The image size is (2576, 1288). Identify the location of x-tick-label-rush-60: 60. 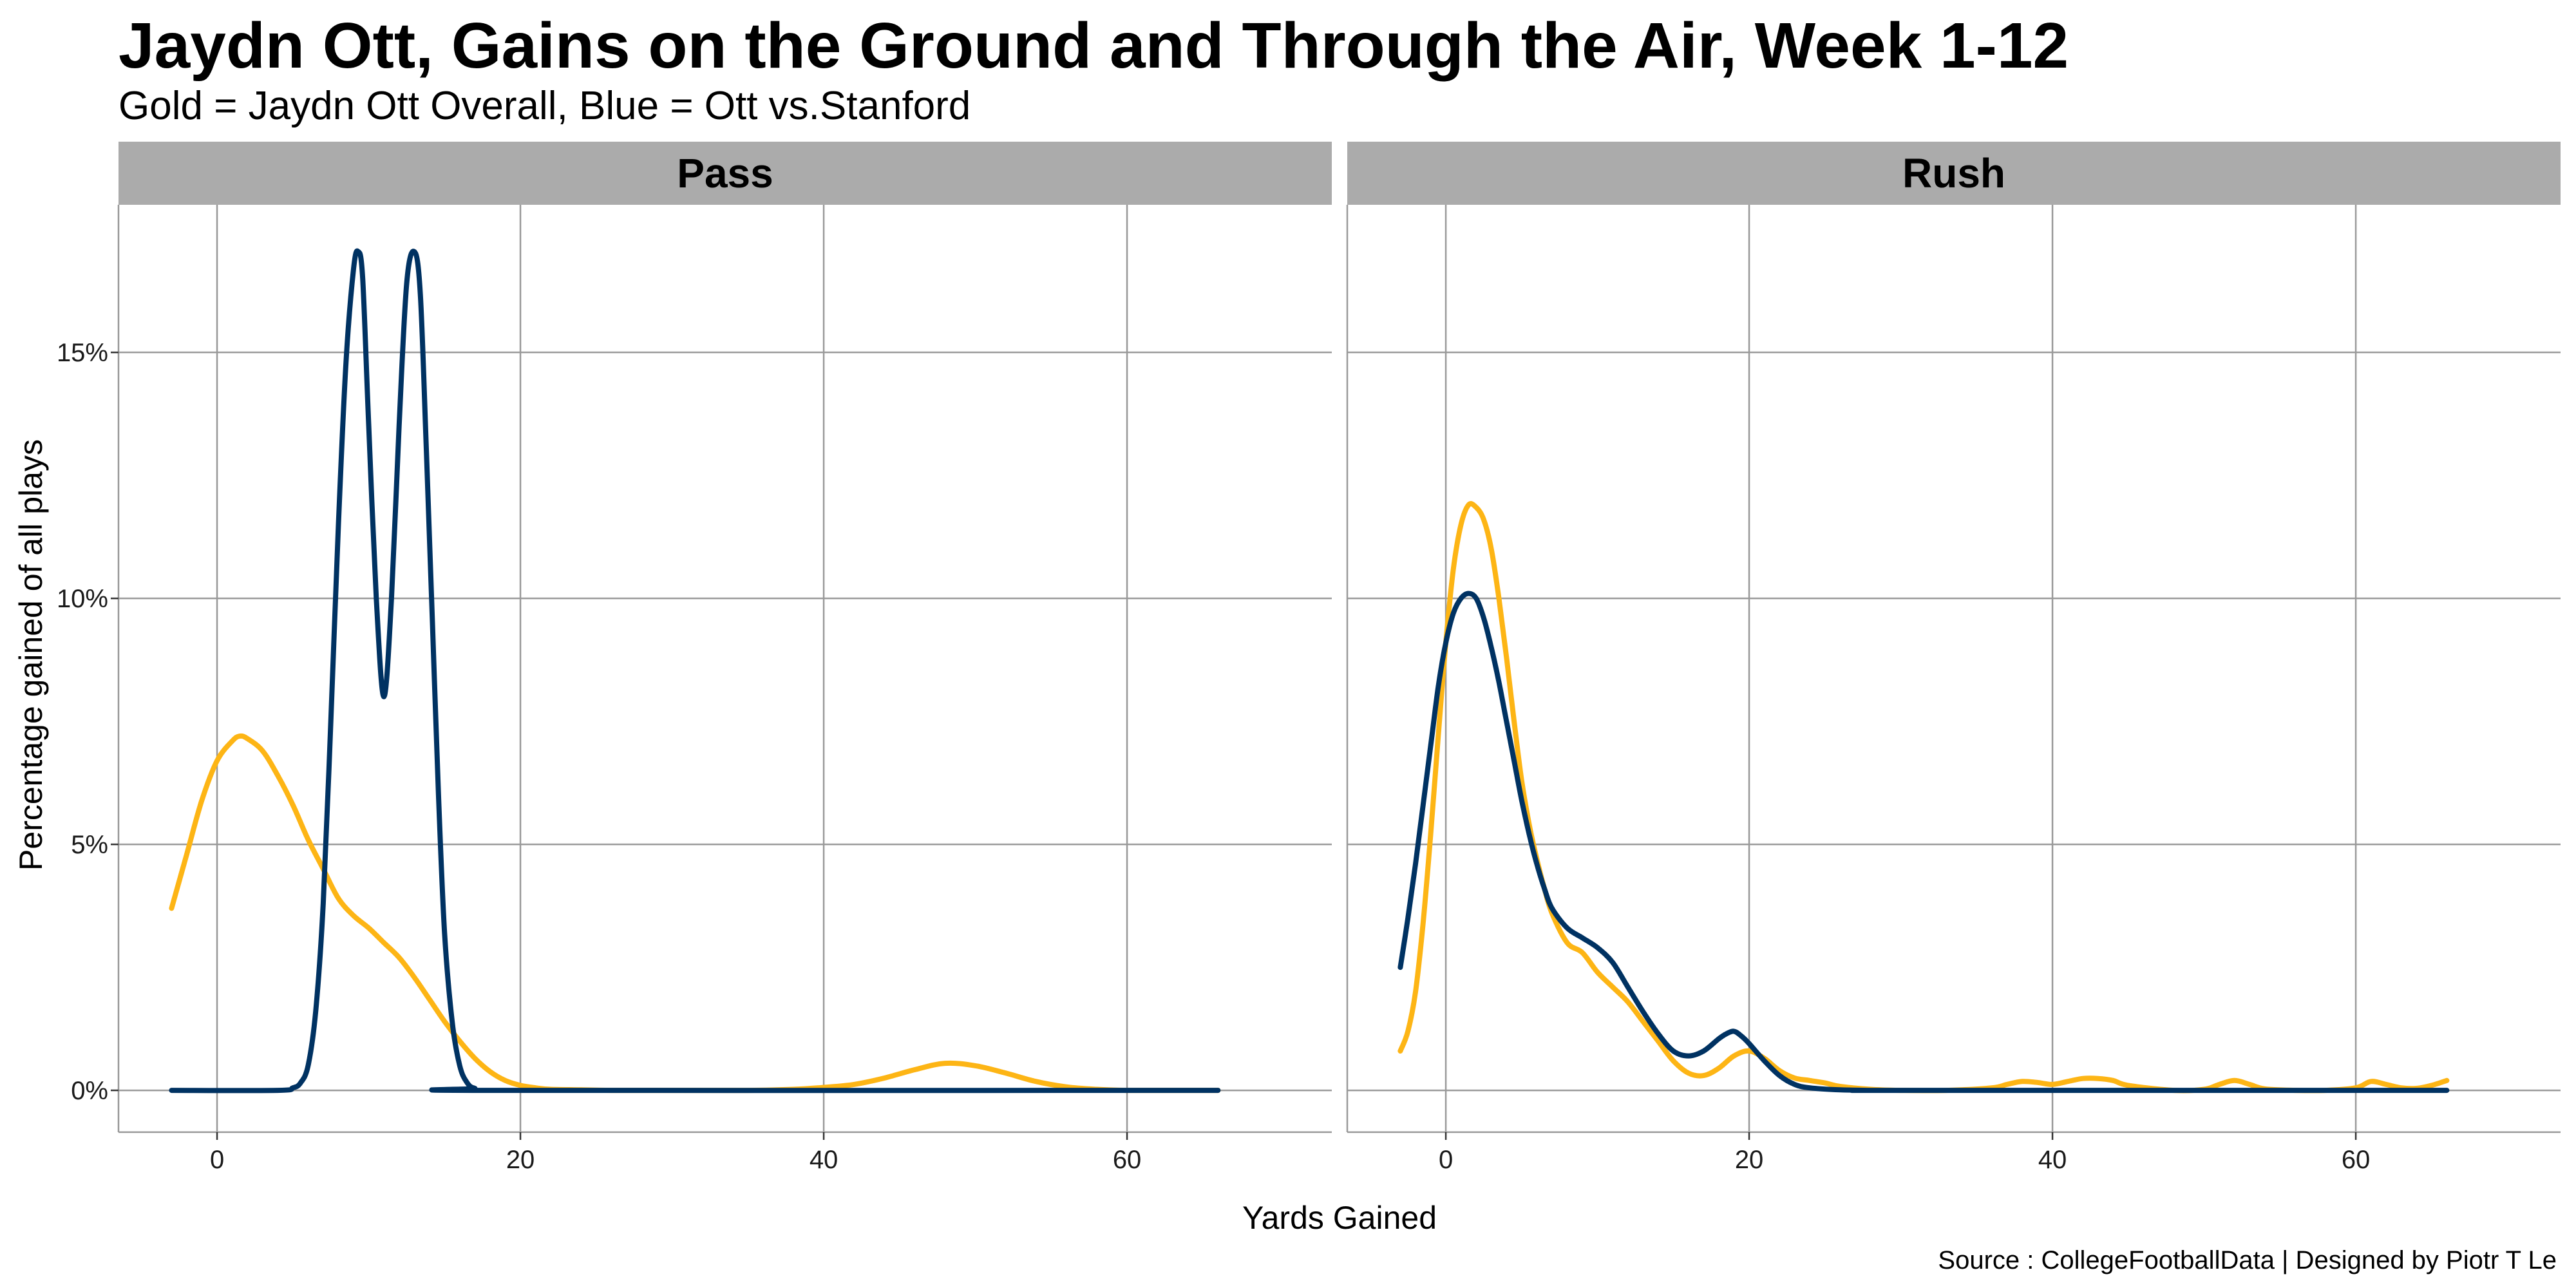
(2357, 1160).